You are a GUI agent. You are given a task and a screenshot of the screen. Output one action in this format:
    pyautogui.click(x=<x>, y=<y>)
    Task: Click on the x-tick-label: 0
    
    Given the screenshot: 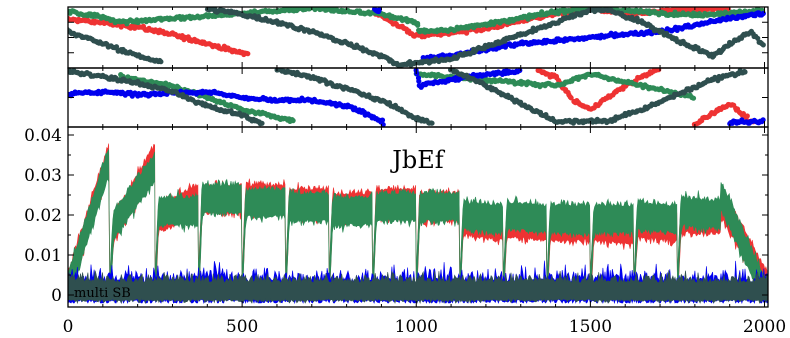 What is the action you would take?
    pyautogui.click(x=68, y=327)
    